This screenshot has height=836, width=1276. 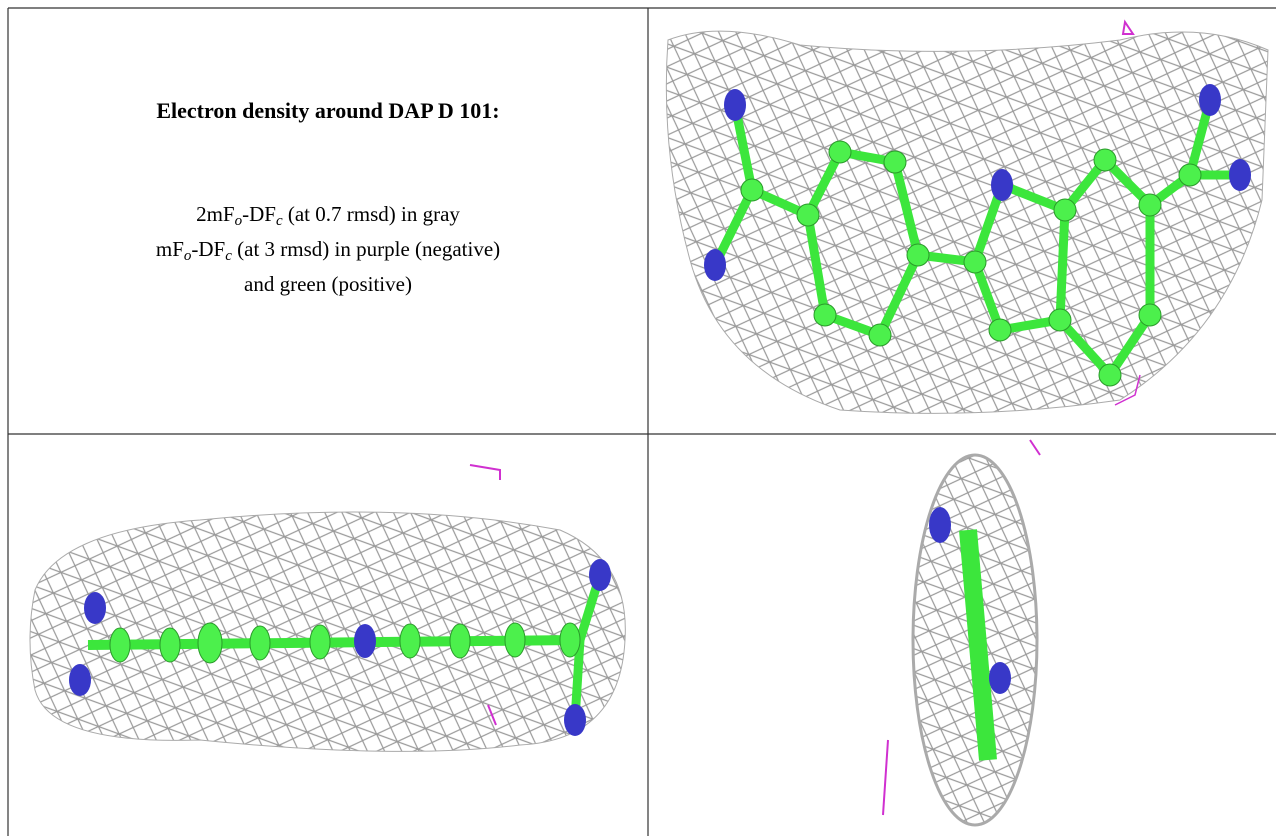 What do you see at coordinates (328, 110) in the screenshot?
I see `cell-title: Electron density around DAP D 101:` at bounding box center [328, 110].